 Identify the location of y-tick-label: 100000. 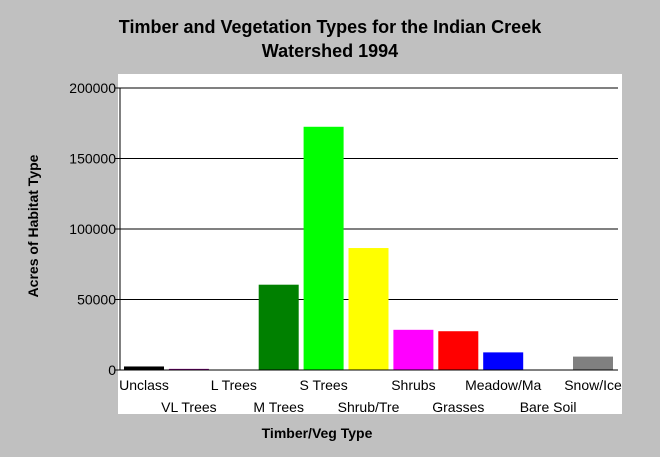
(92, 229).